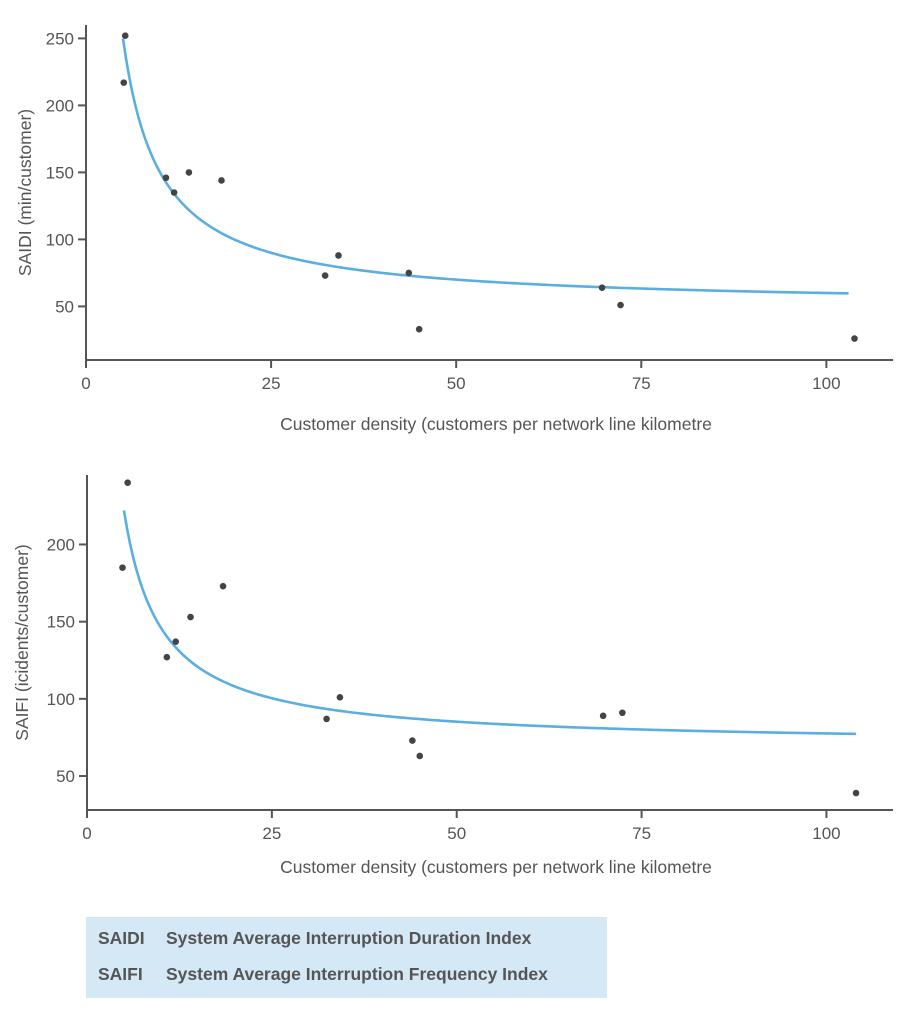 The image size is (907, 1024). What do you see at coordinates (25, 192) in the screenshot?
I see `y-axis-title: SAIDI (min/customer)` at bounding box center [25, 192].